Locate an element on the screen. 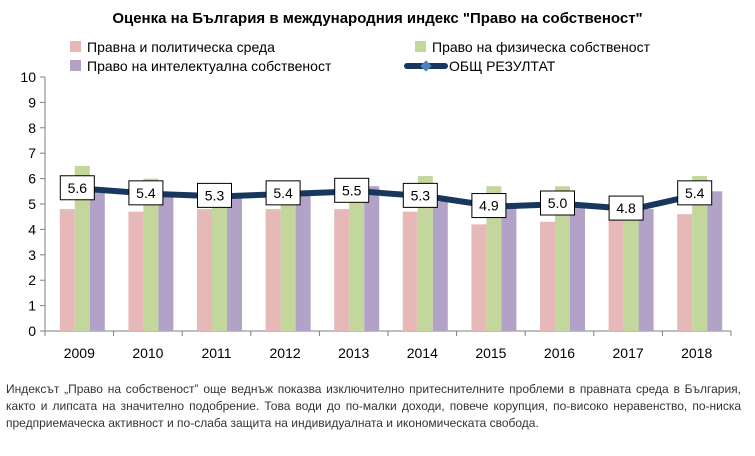  x-tick-label: 2009 is located at coordinates (79, 353).